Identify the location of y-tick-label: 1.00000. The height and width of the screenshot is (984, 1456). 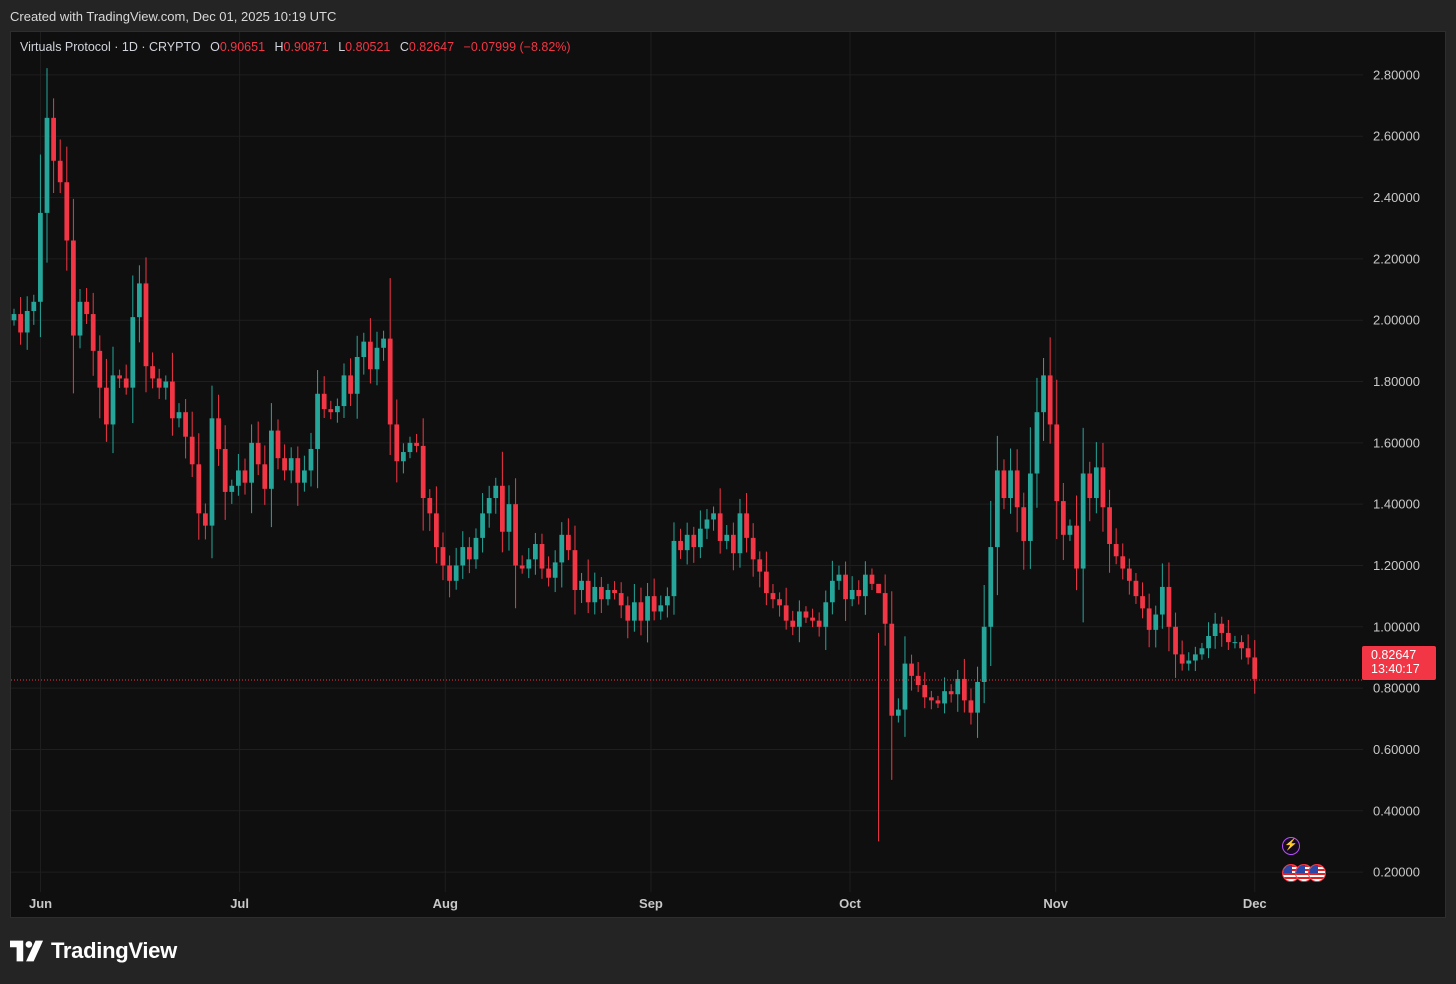
(1396, 626).